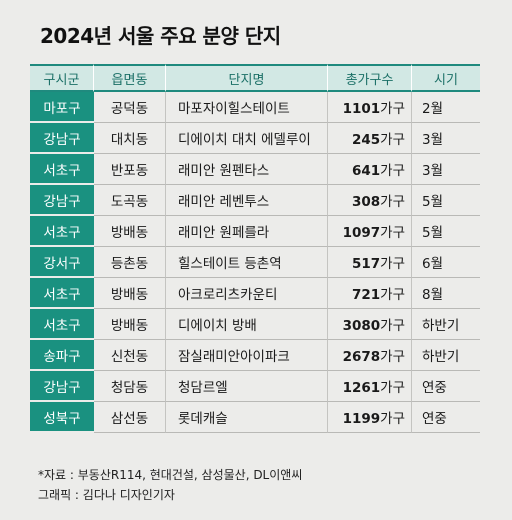 The height and width of the screenshot is (520, 512). I want to click on complex-name-cell: 힐스테이트 등촌역, so click(247, 262).